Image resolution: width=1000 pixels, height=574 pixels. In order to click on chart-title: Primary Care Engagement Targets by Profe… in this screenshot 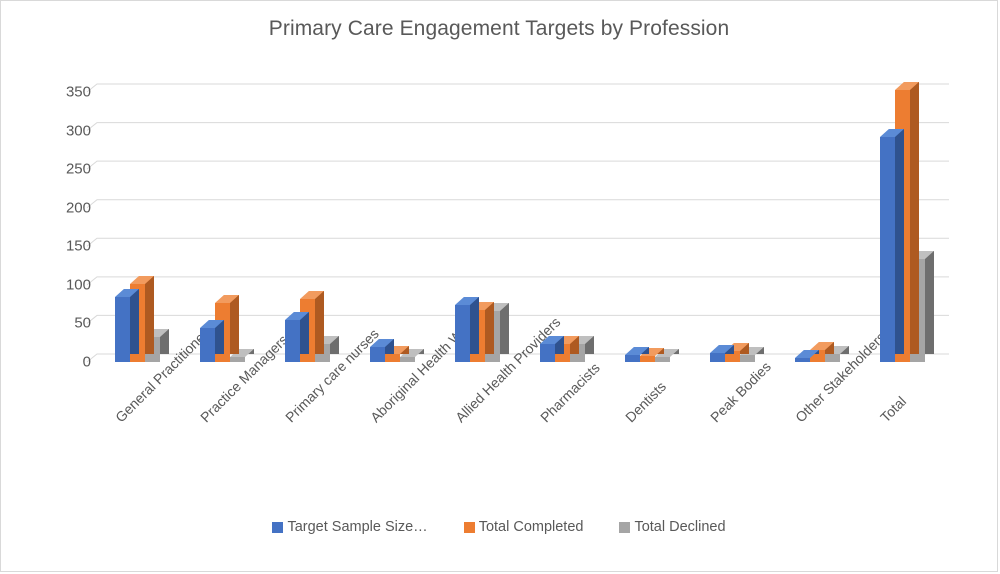, I will do `click(499, 28)`.